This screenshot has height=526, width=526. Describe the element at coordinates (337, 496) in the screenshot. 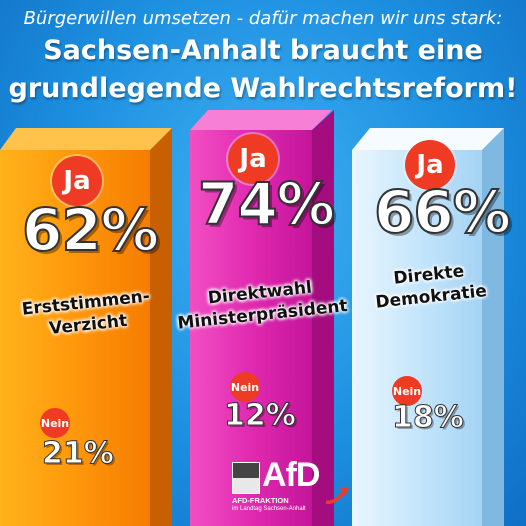

I see `logo-arrow-icon` at that location.